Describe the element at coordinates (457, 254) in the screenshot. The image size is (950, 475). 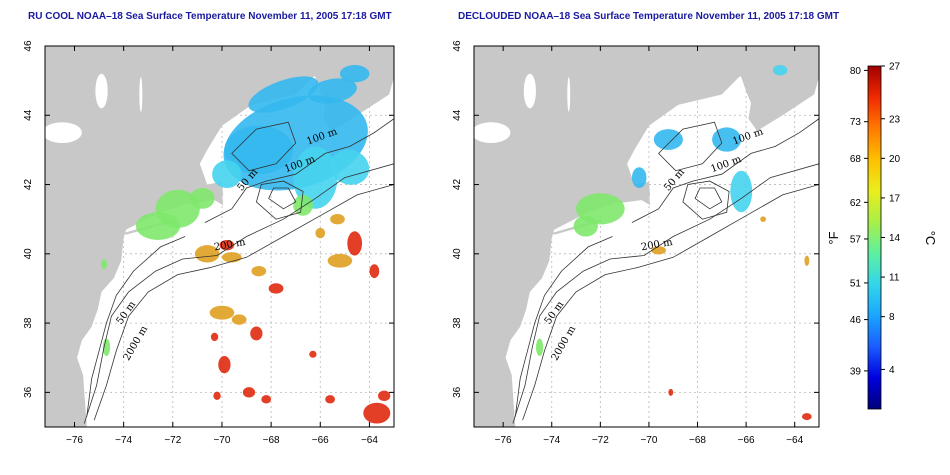
I see `lat-tick-label: 40` at that location.